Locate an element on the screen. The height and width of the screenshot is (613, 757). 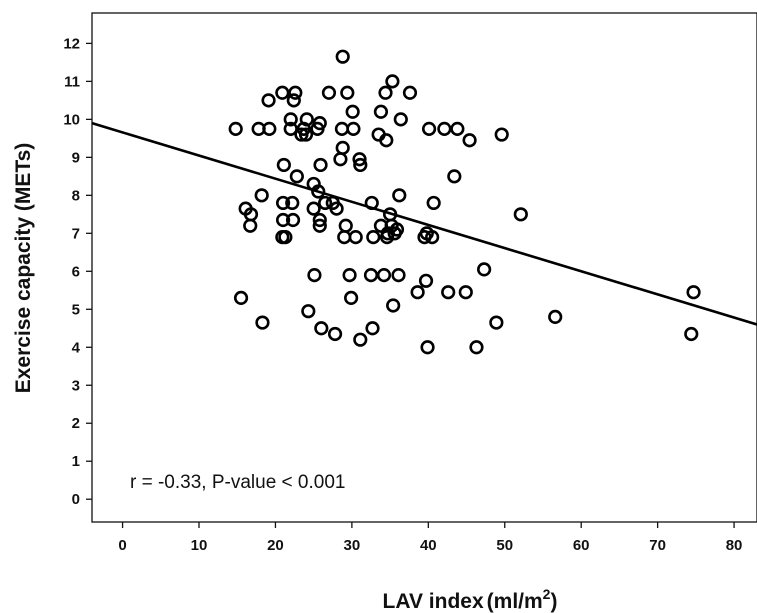
x-axis-ticks: 0 10 20 30 40 50 60 70 80 is located at coordinates (430, 538).